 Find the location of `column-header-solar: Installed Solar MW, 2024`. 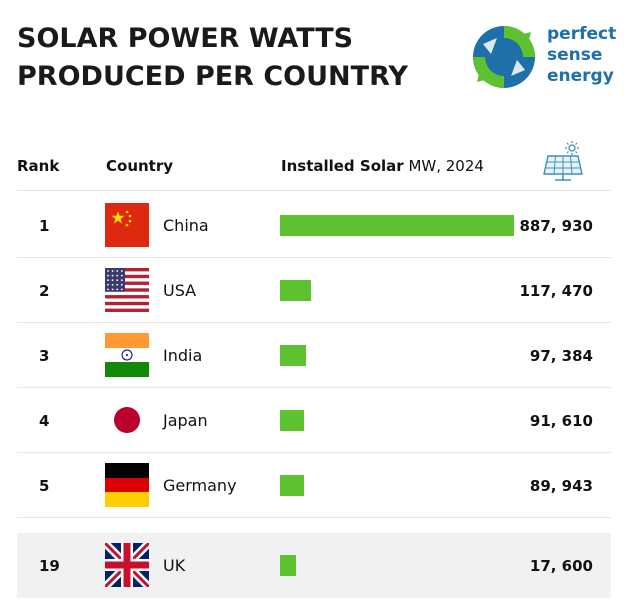

column-header-solar: Installed Solar MW, 2024 is located at coordinates (382, 166).